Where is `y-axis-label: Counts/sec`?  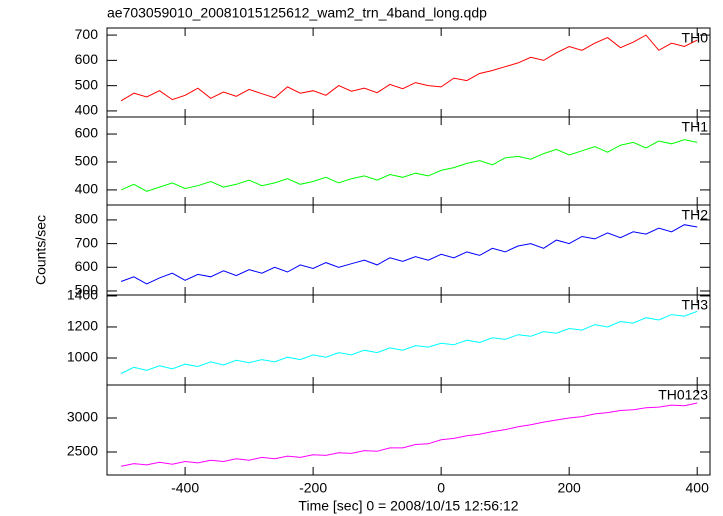 y-axis-label: Counts/sec is located at coordinates (41, 250).